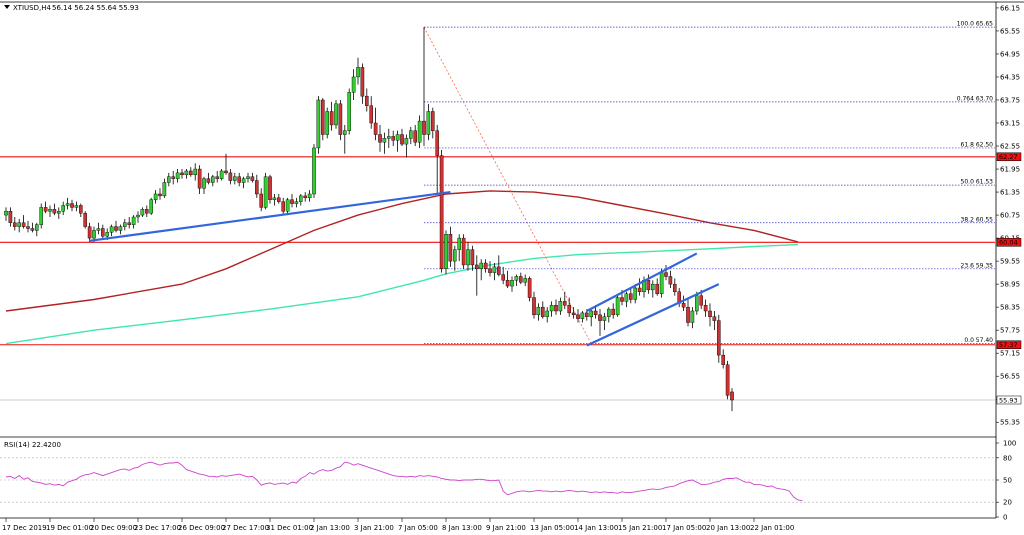  What do you see at coordinates (1010, 193) in the screenshot?
I see `price-tick-label: 61.35` at bounding box center [1010, 193].